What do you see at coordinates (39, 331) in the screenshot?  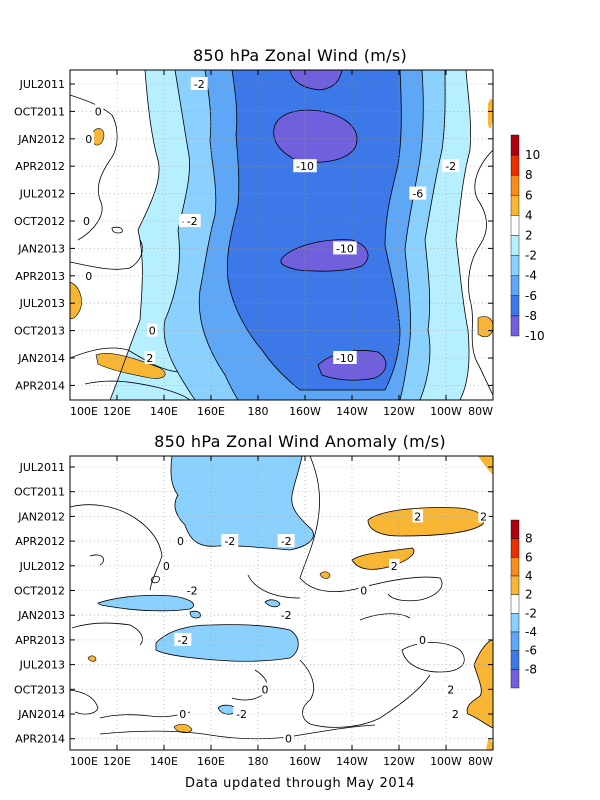 I see `y-tick-label: OCT2013` at bounding box center [39, 331].